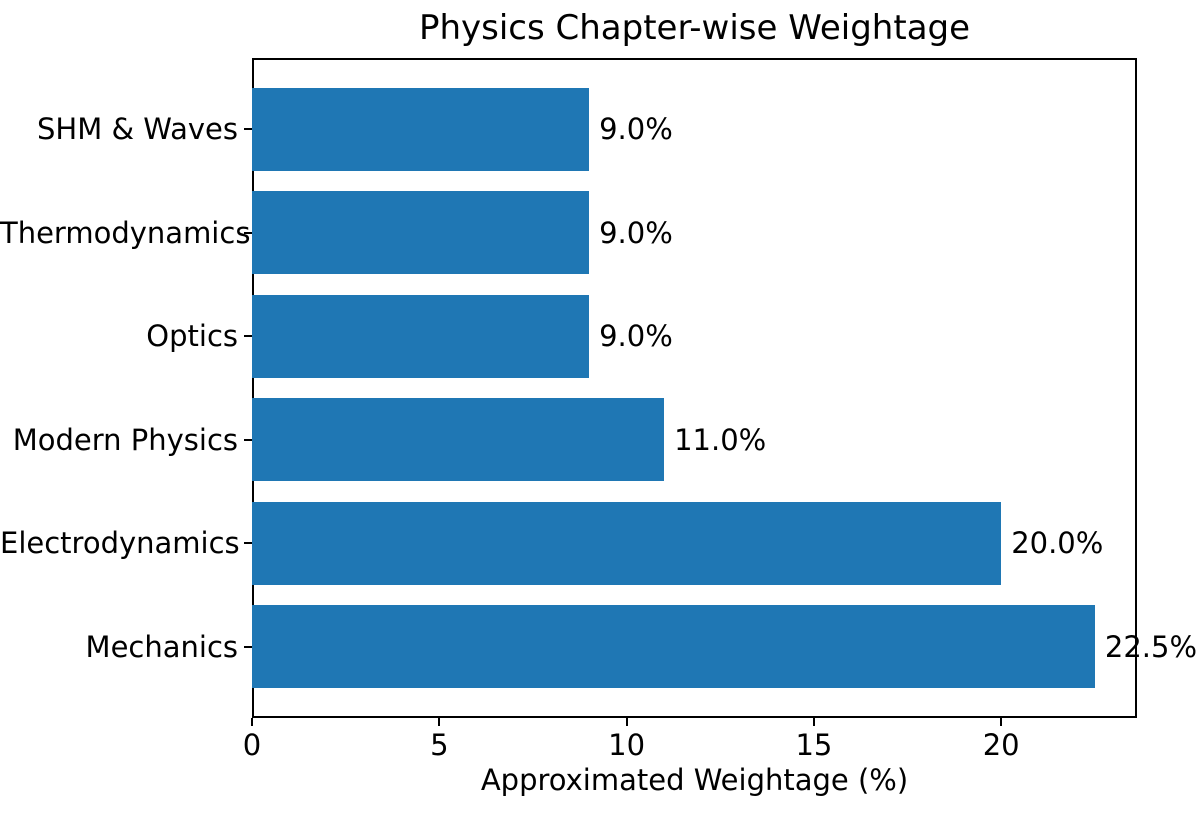 Image resolution: width=1200 pixels, height=813 pixels. I want to click on bar-value-label-mechanics: 22.5%, so click(1151, 646).